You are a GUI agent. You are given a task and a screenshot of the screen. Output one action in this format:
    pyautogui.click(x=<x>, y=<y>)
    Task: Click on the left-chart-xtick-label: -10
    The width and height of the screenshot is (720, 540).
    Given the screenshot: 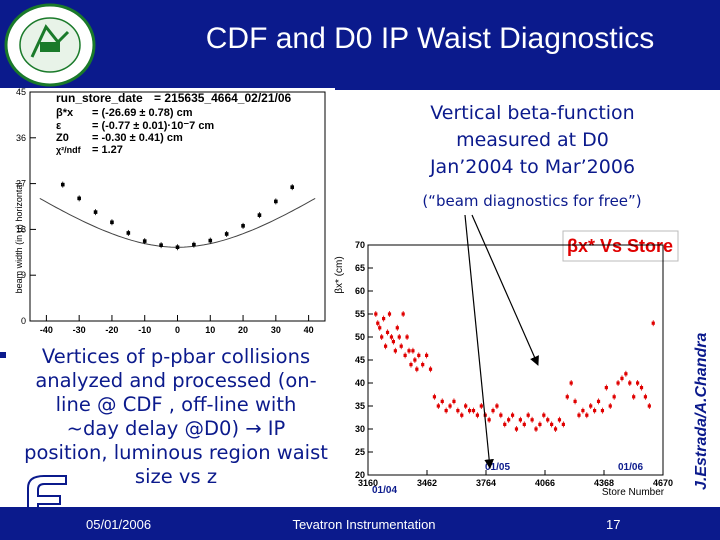 What is the action you would take?
    pyautogui.click(x=144, y=330)
    